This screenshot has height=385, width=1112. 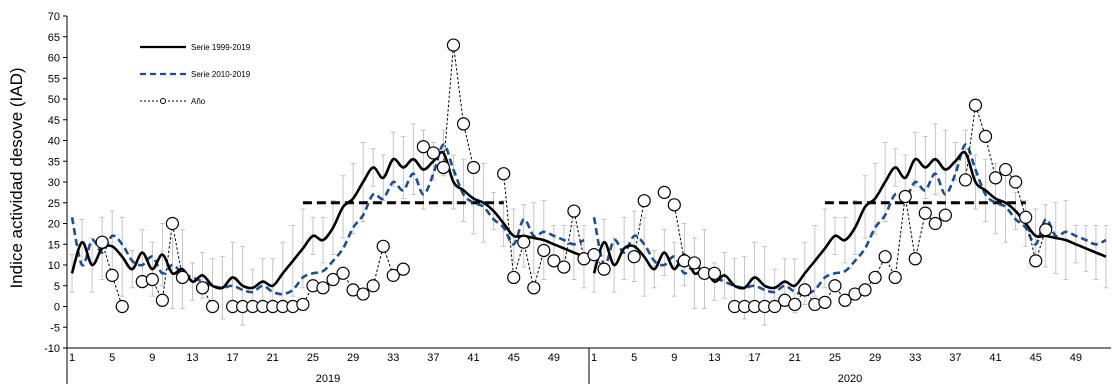 What do you see at coordinates (54, 79) in the screenshot?
I see `y-tick-label: 55` at bounding box center [54, 79].